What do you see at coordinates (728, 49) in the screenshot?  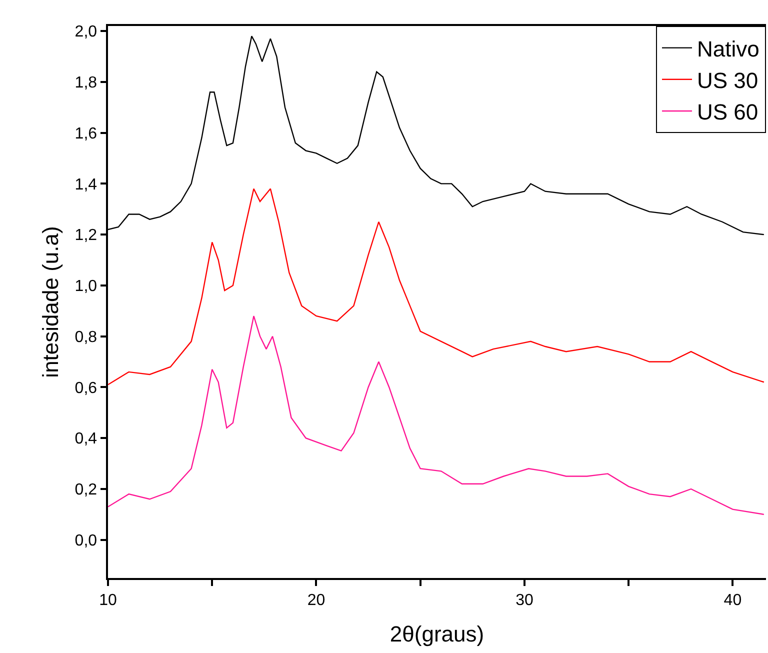 I see `legend-label: Nativo` at bounding box center [728, 49].